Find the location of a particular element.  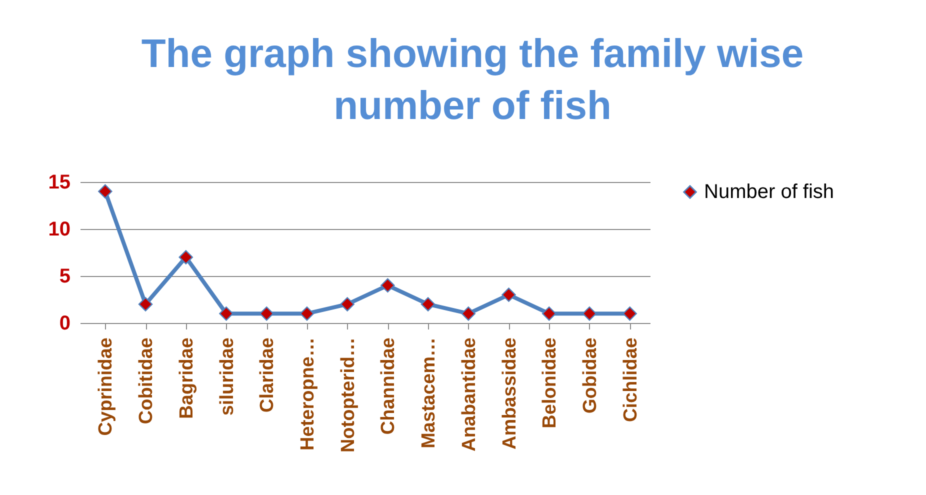

y-tick-label: 0 is located at coordinates (64, 323).